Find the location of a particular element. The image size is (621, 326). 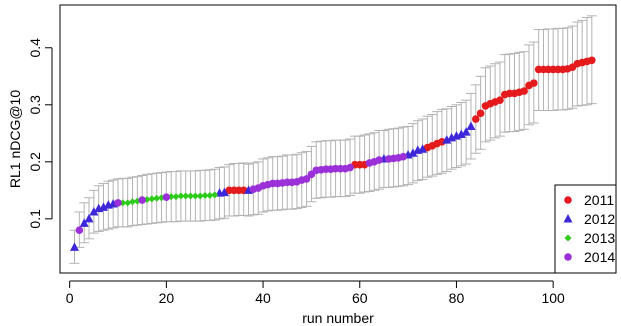

y-tick-label: 0.3 is located at coordinates (35, 105).